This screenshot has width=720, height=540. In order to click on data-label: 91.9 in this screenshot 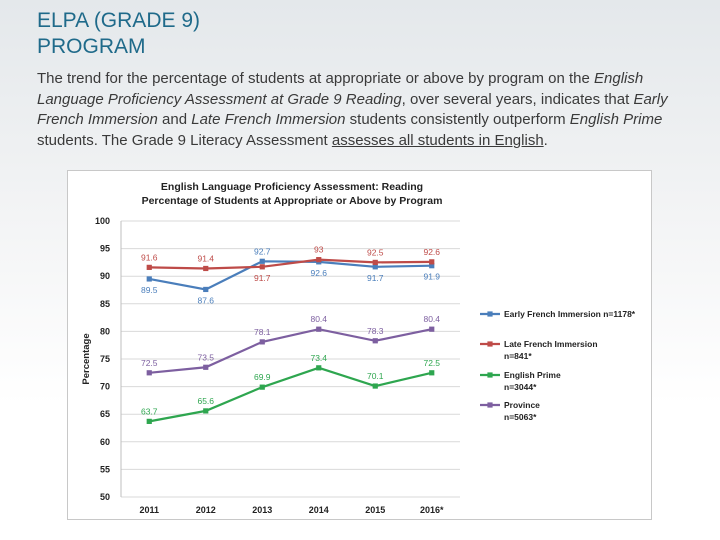, I will do `click(431, 277)`.